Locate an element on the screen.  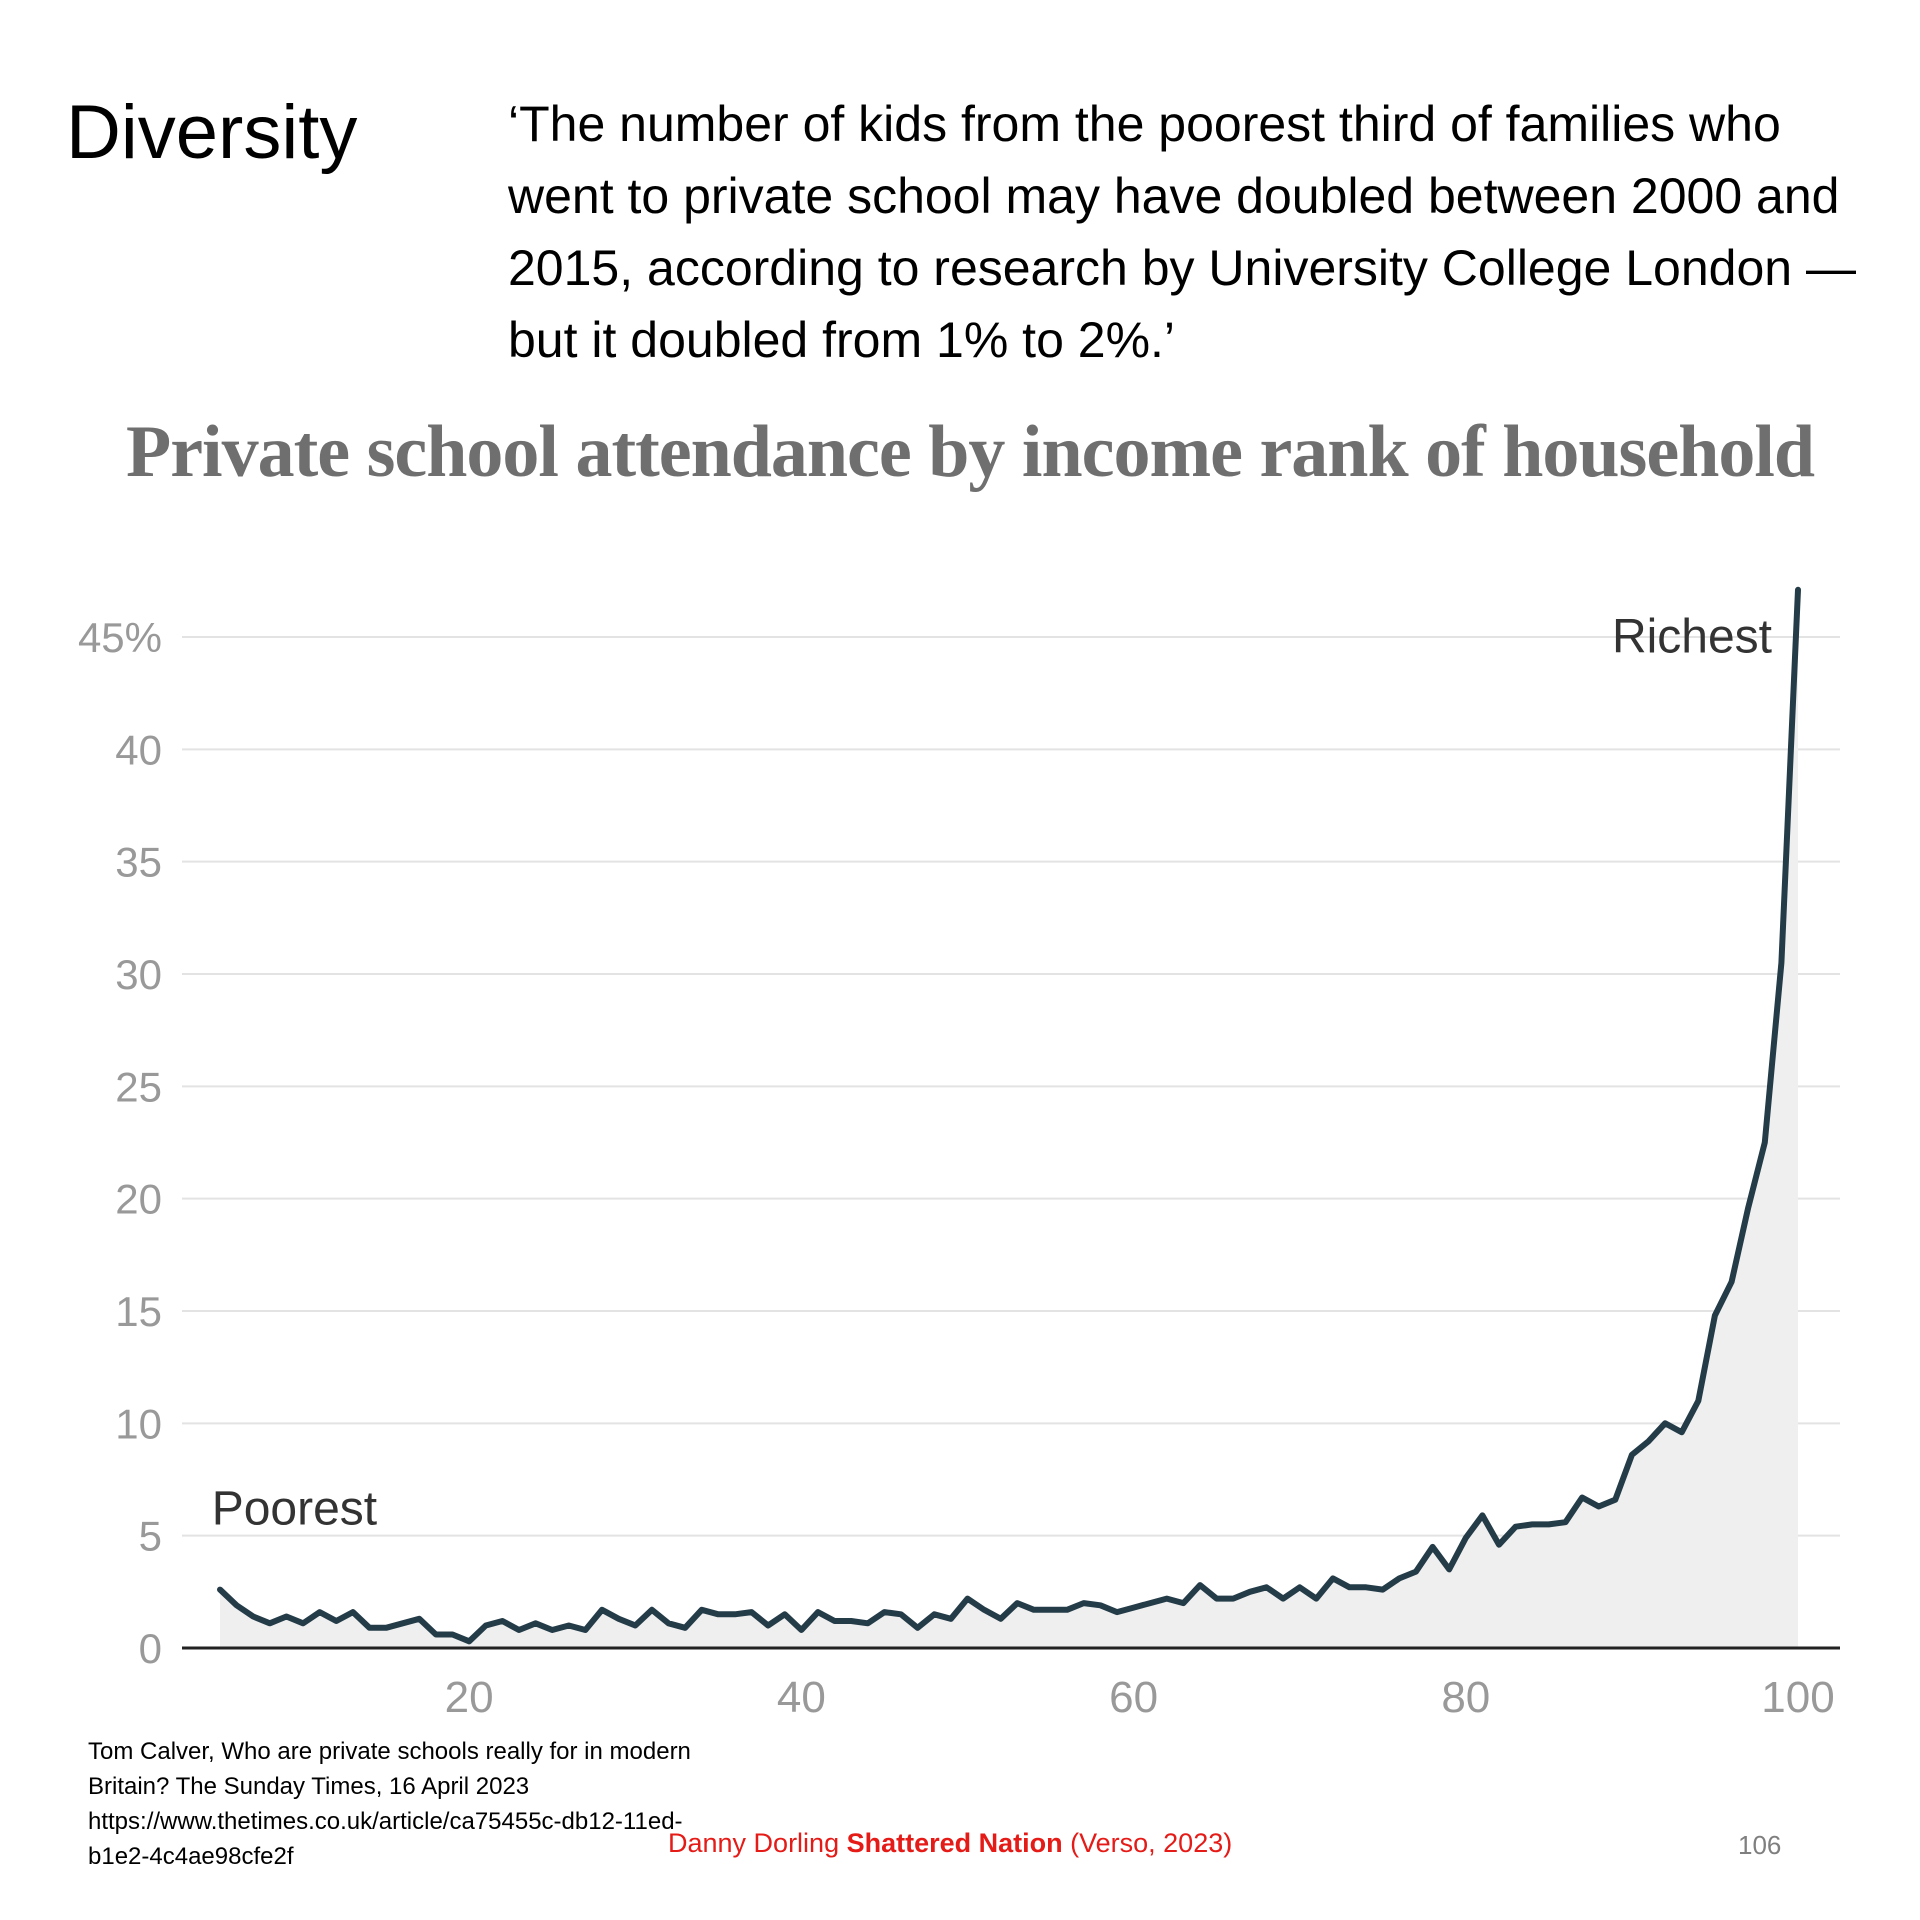
credit-author: Danny Dorling is located at coordinates (757, 1843).